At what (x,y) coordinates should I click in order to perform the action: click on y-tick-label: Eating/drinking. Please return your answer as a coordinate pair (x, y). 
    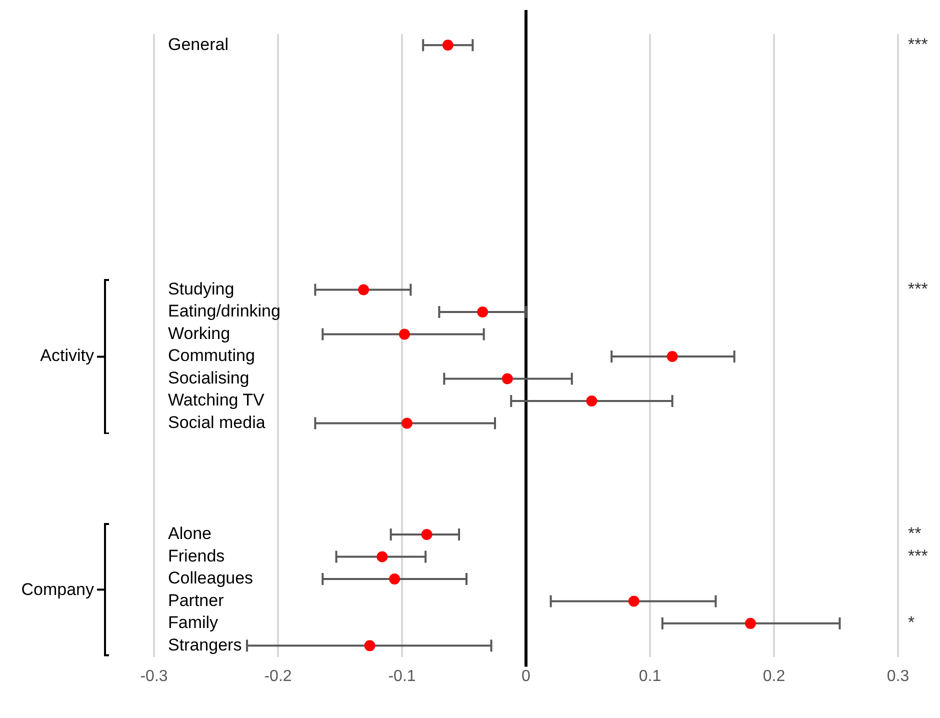
    Looking at the image, I should click on (224, 311).